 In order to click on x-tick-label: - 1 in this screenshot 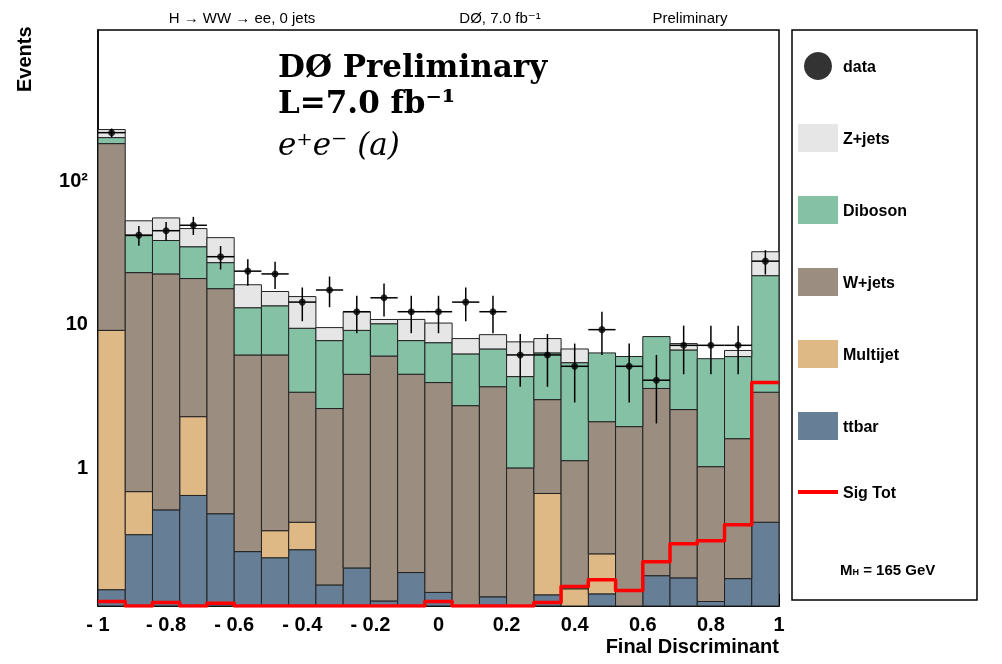, I will do `click(98, 624)`.